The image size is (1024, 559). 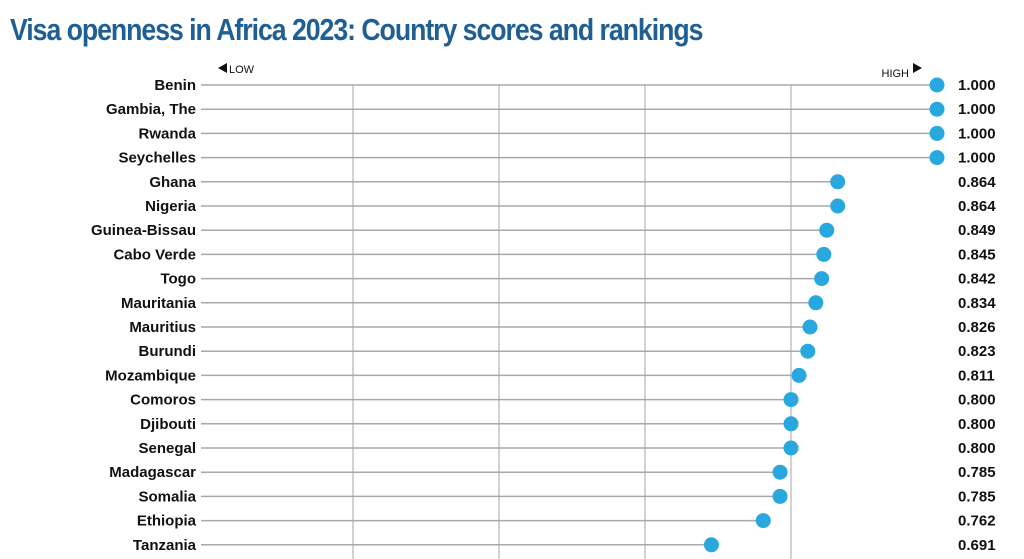 What do you see at coordinates (157, 158) in the screenshot?
I see `country-label: Seychelles` at bounding box center [157, 158].